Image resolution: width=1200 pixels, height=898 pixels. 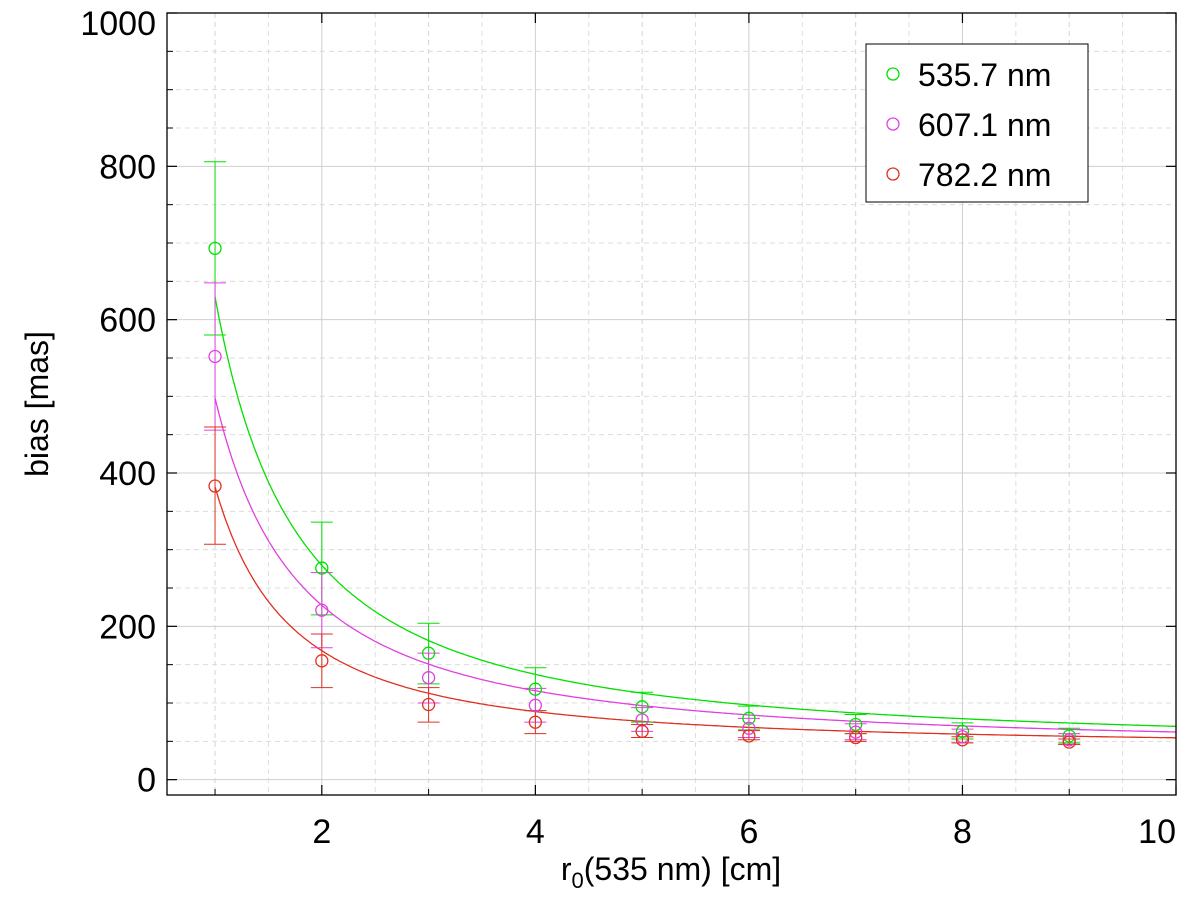 I want to click on legend-label-782: 782.2 nm, so click(x=984, y=175).